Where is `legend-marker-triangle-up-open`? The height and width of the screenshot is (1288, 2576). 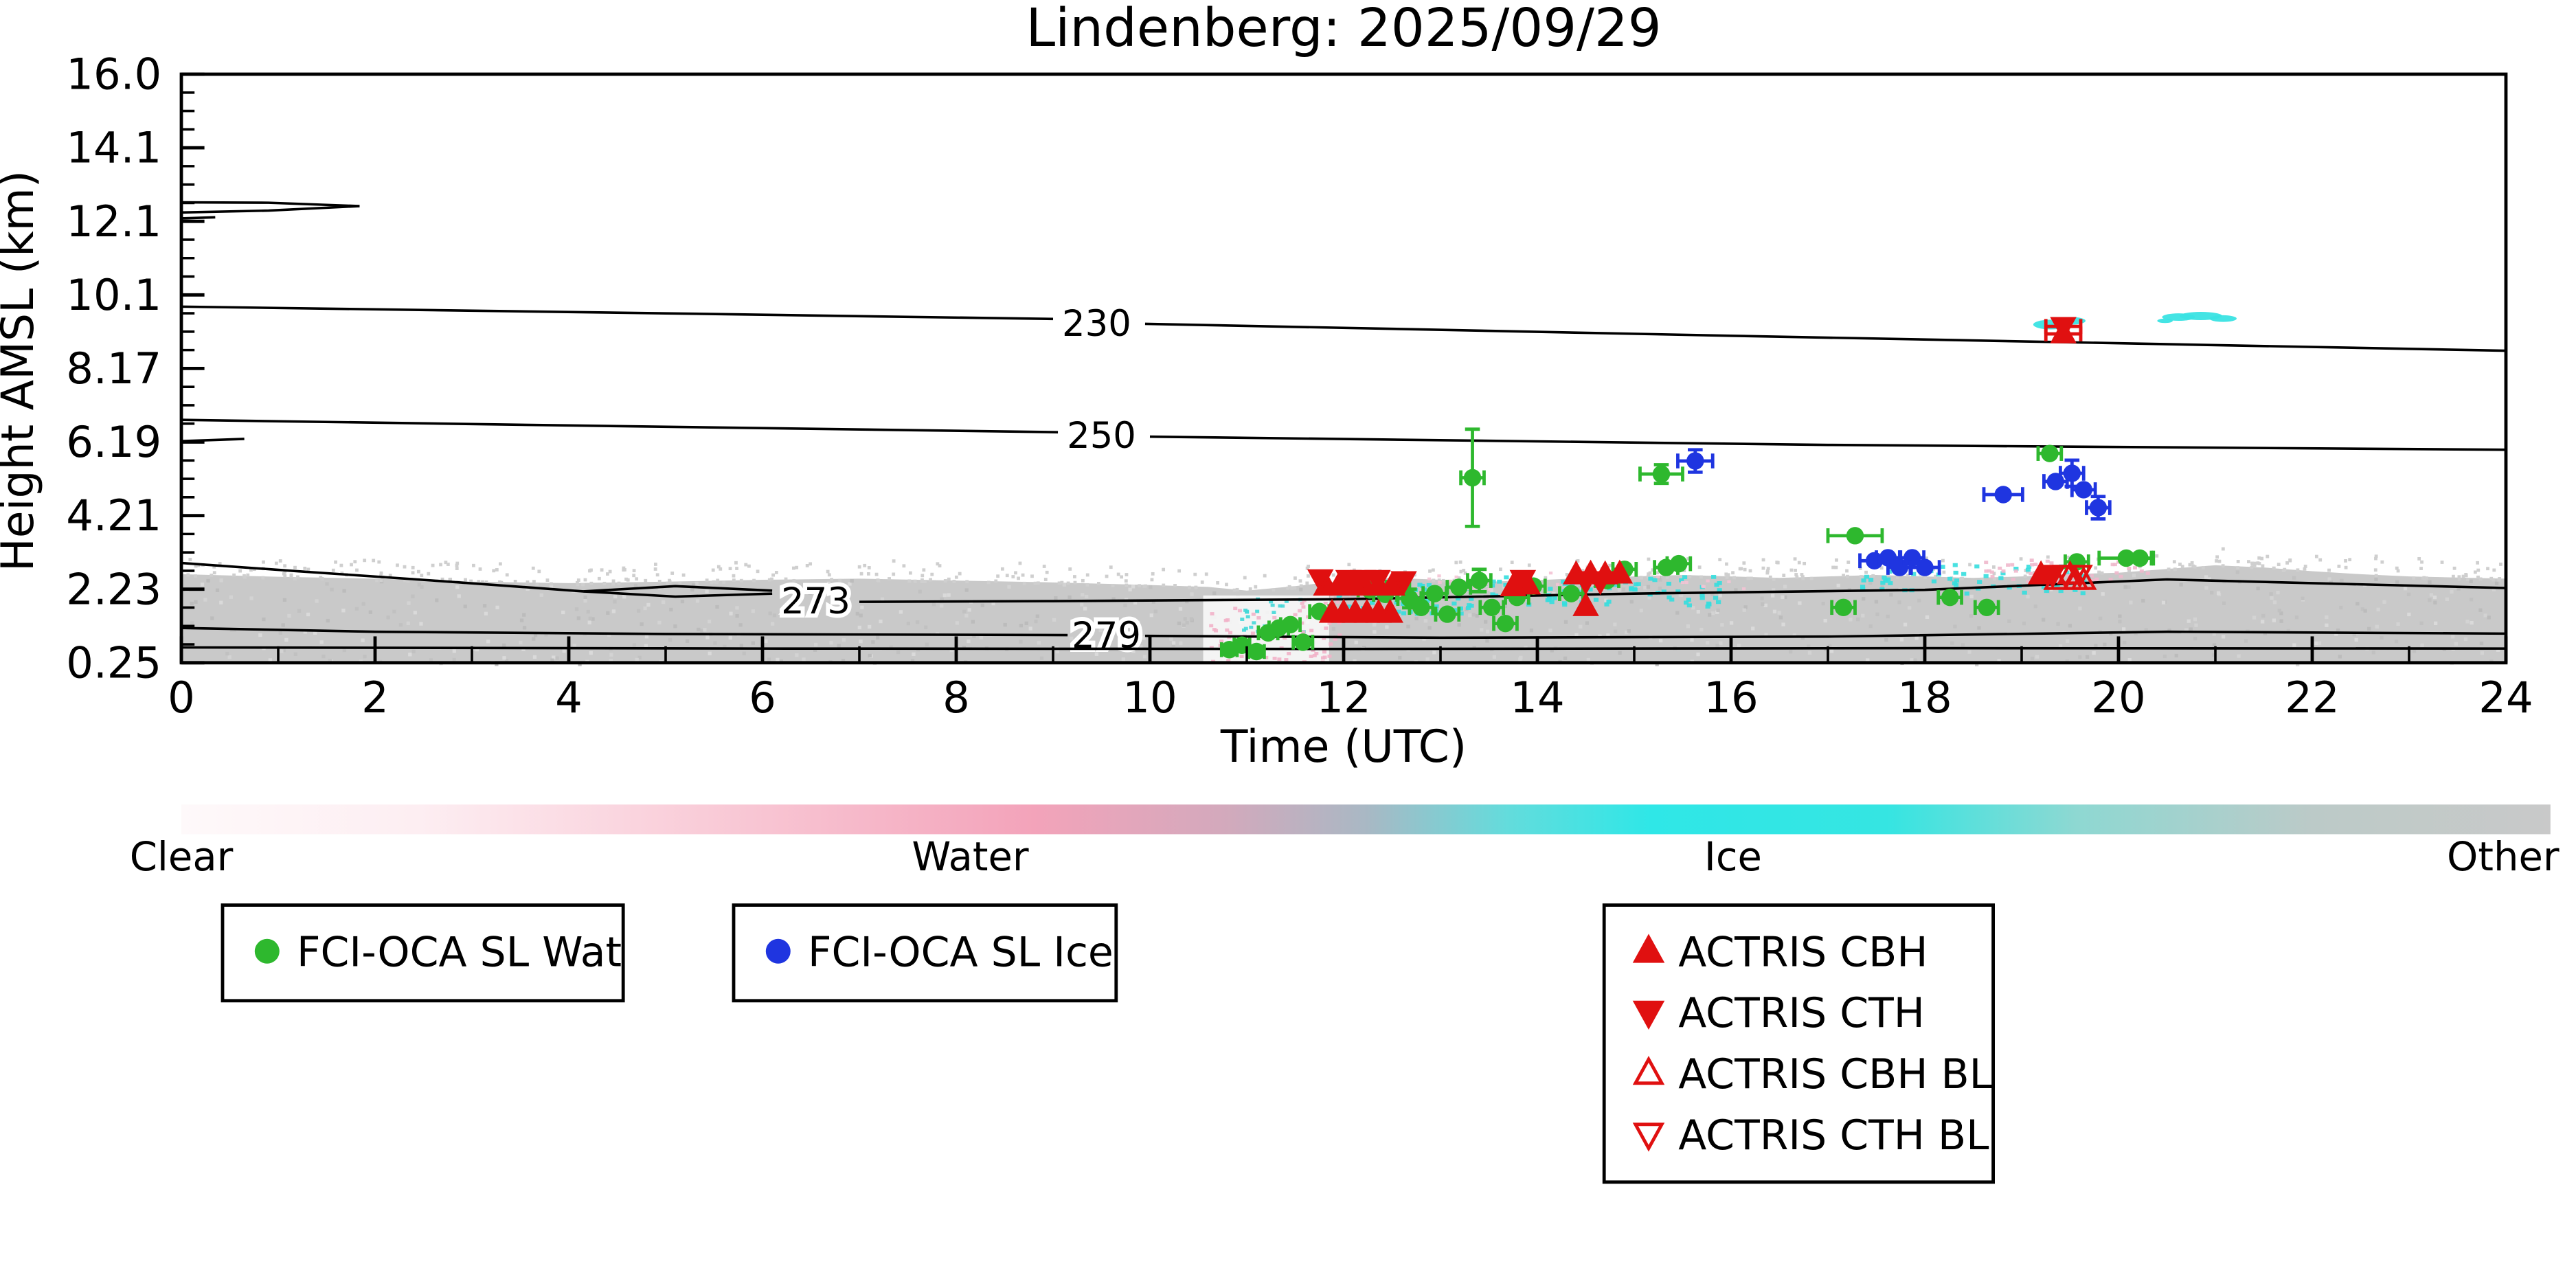 legend-marker-triangle-up-open is located at coordinates (1648, 1070).